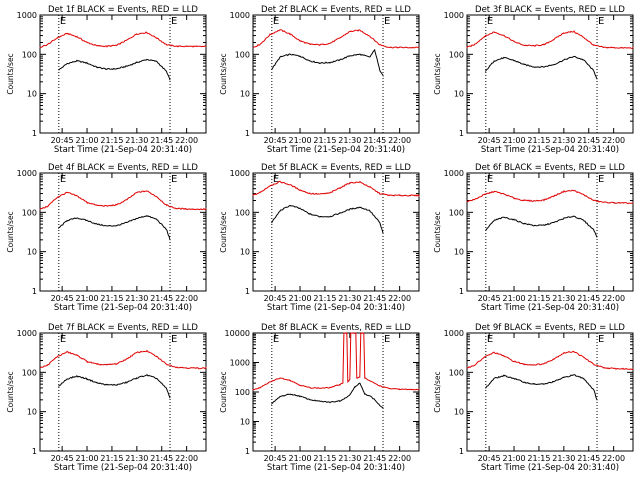 The height and width of the screenshot is (480, 640). What do you see at coordinates (459, 94) in the screenshot?
I see `panel-3-ytick-label: 10` at bounding box center [459, 94].